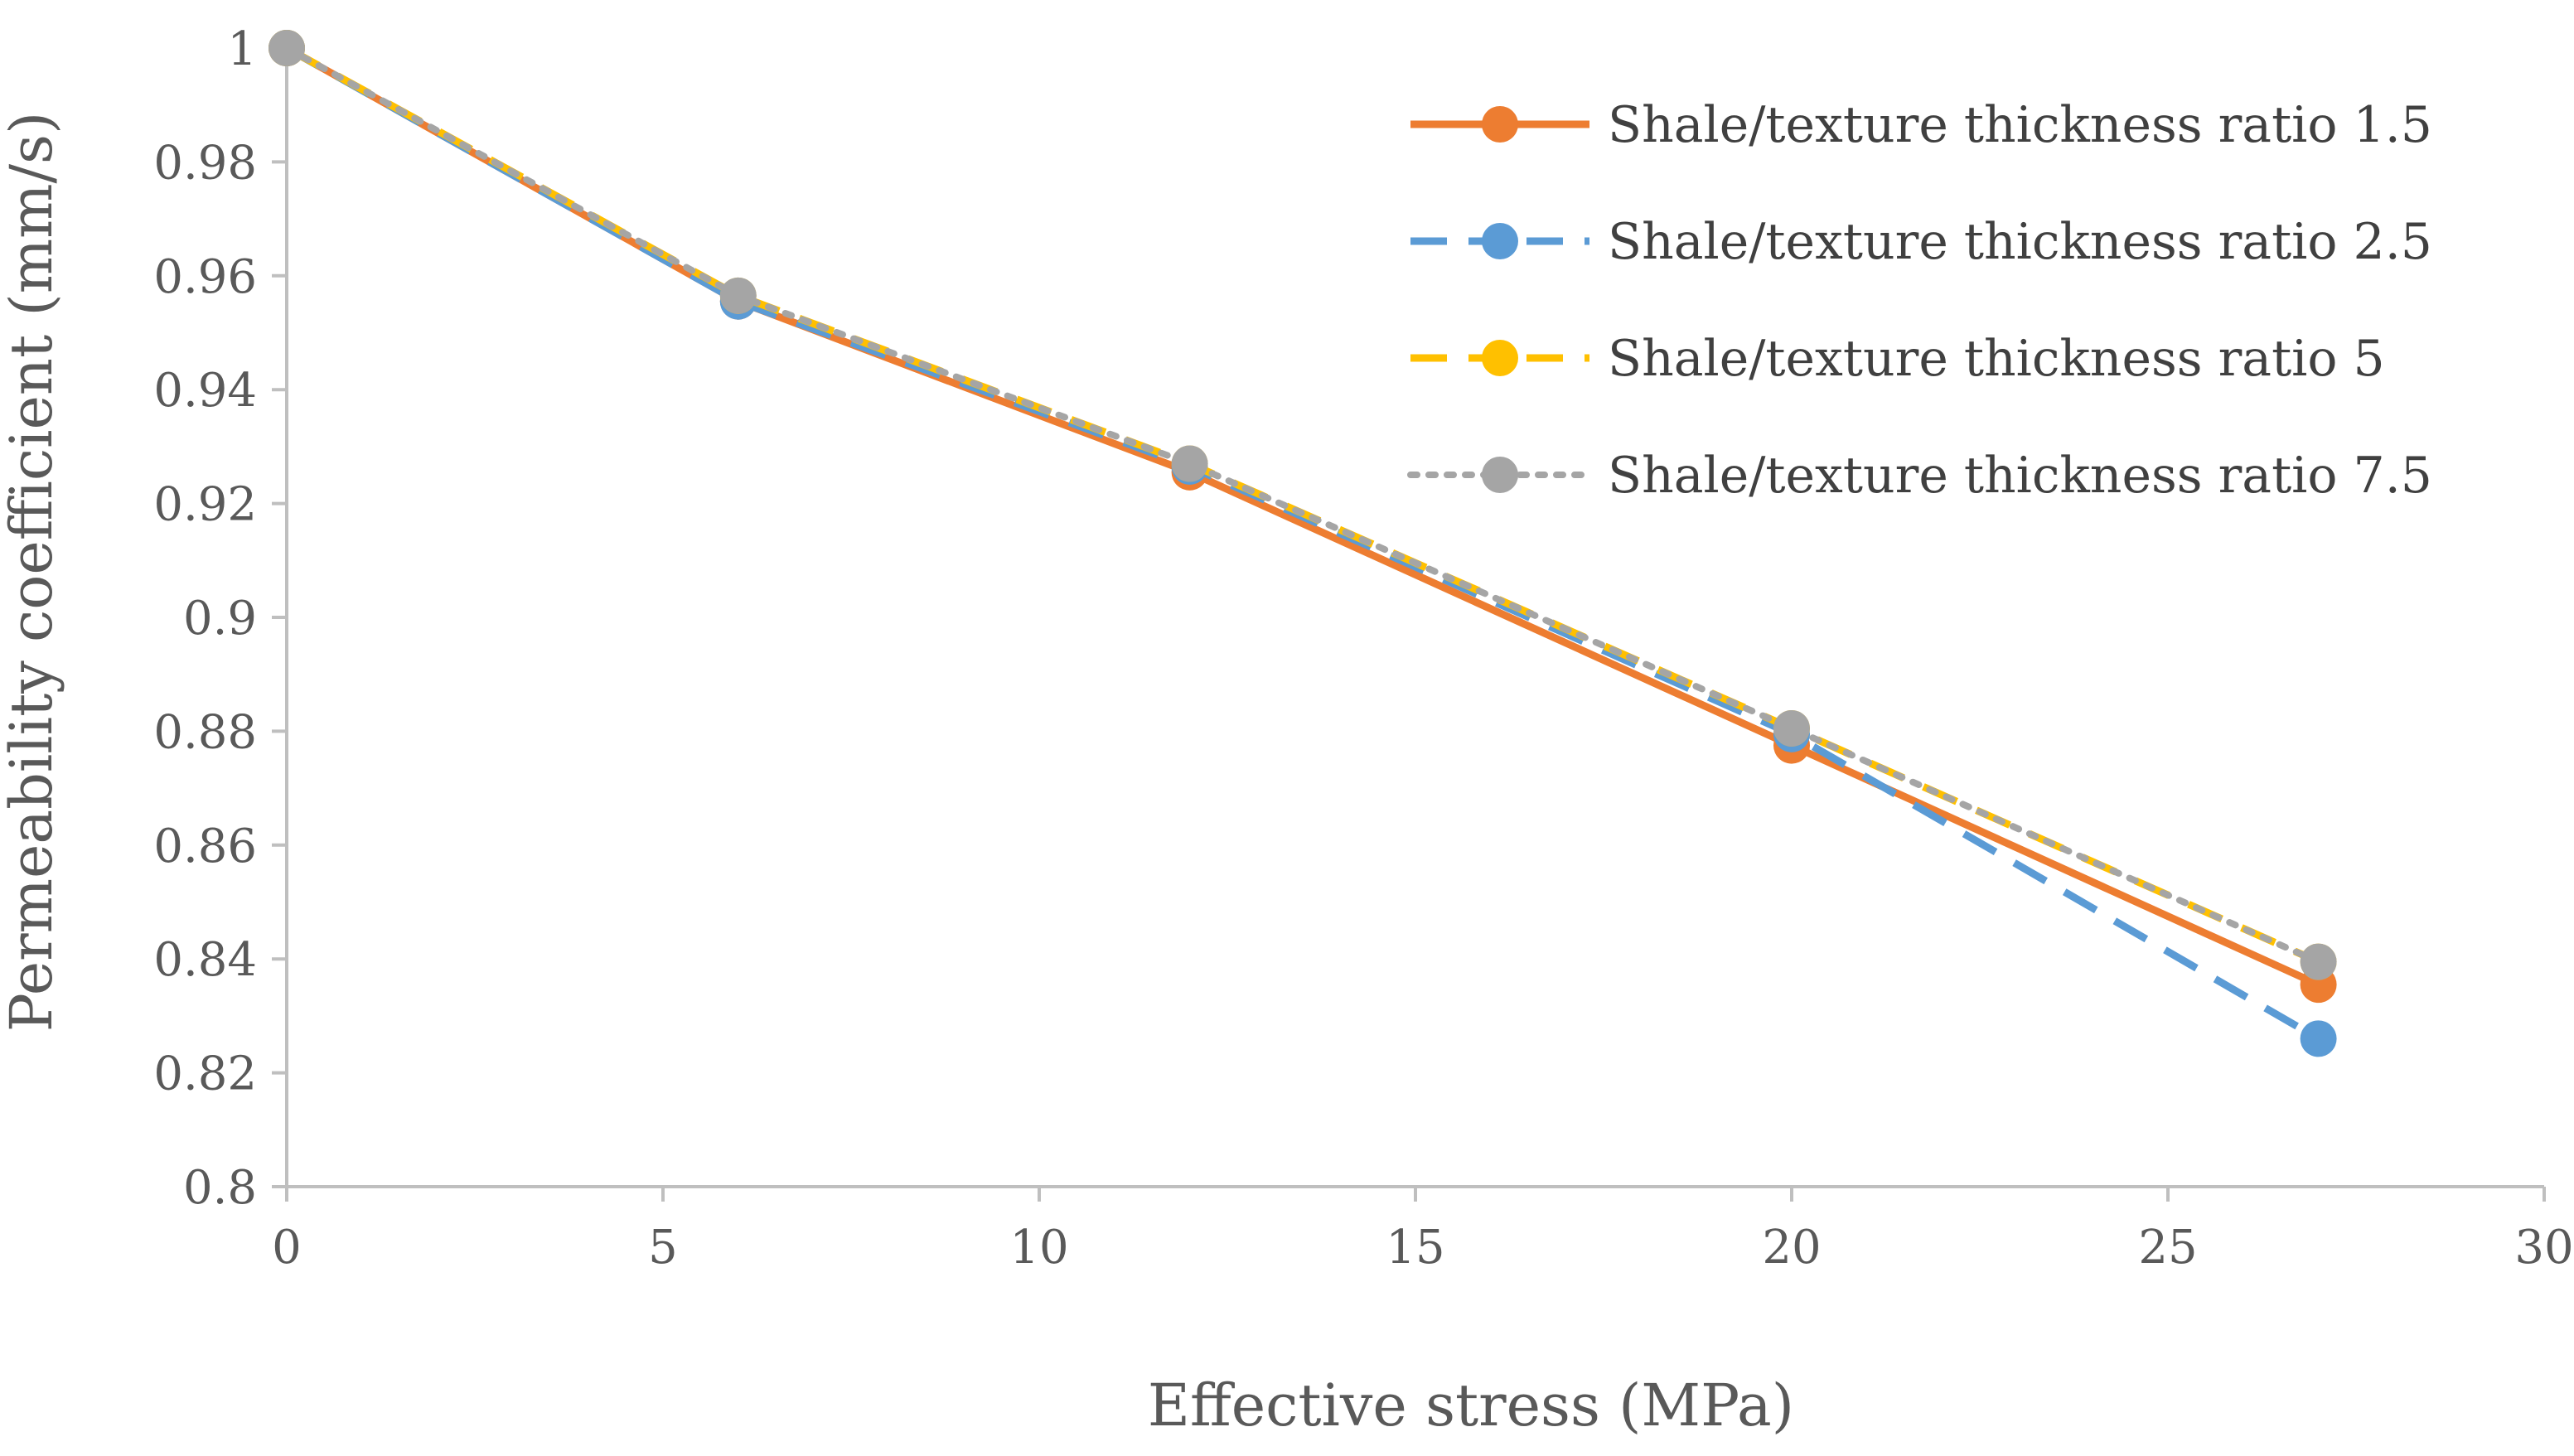  I want to click on legend-label: Shale/texture thickness ratio 5, so click(1997, 359).